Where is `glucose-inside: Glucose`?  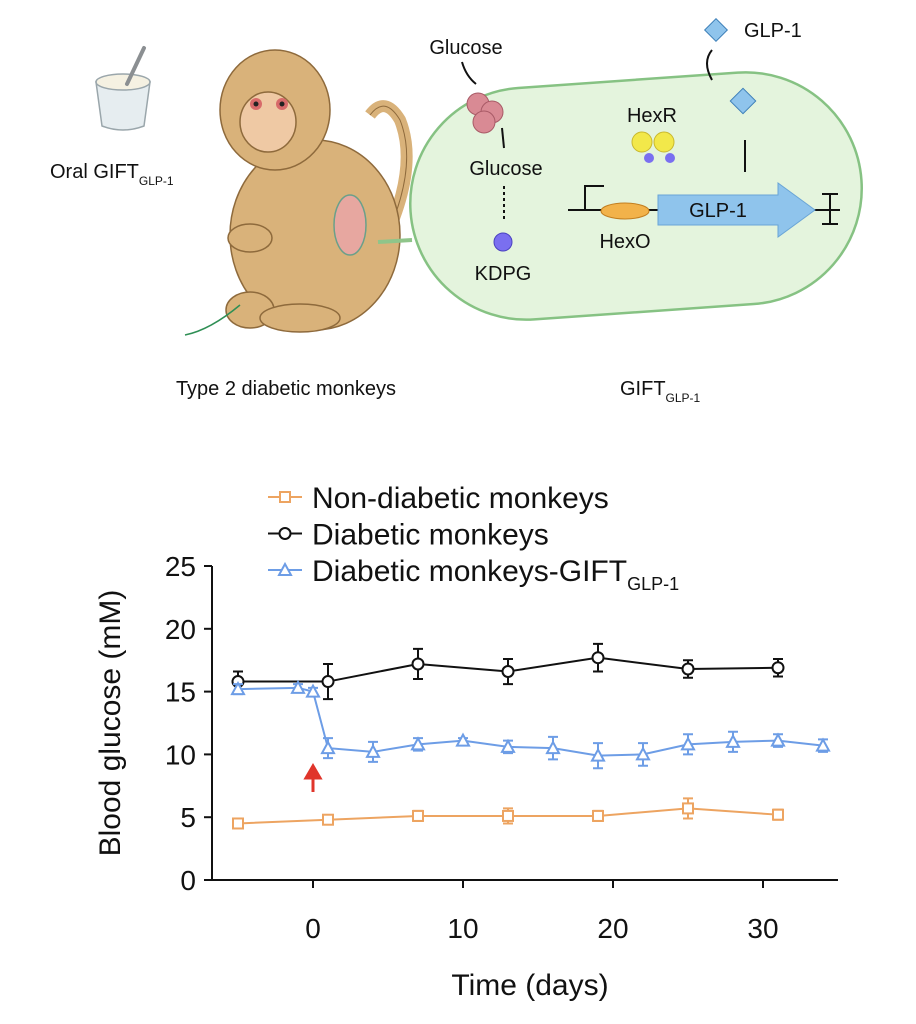
glucose-inside: Glucose is located at coordinates (505, 169).